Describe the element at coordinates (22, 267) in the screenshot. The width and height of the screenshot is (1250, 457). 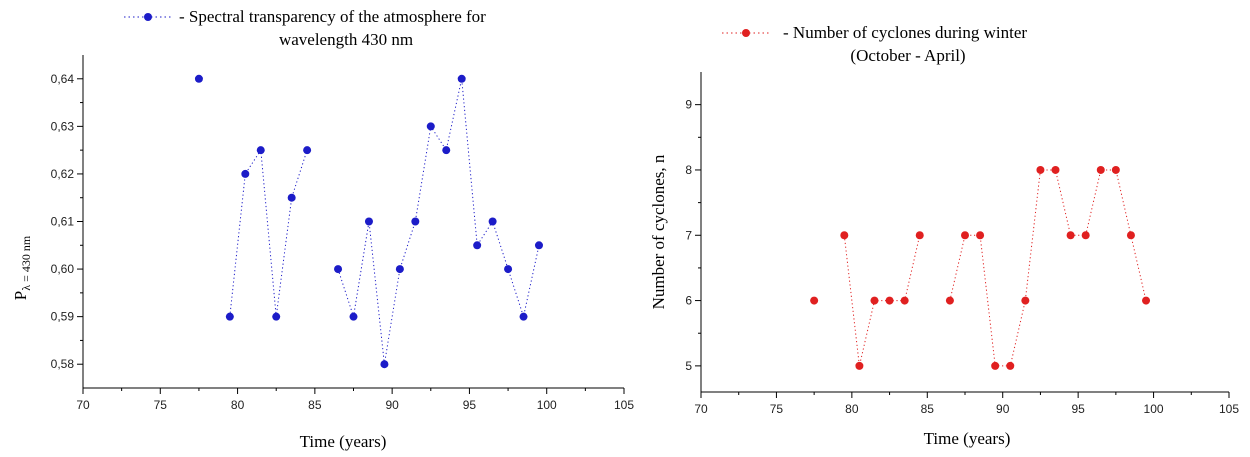
I see `y-axis-label: Pλ = 430 nm` at that location.